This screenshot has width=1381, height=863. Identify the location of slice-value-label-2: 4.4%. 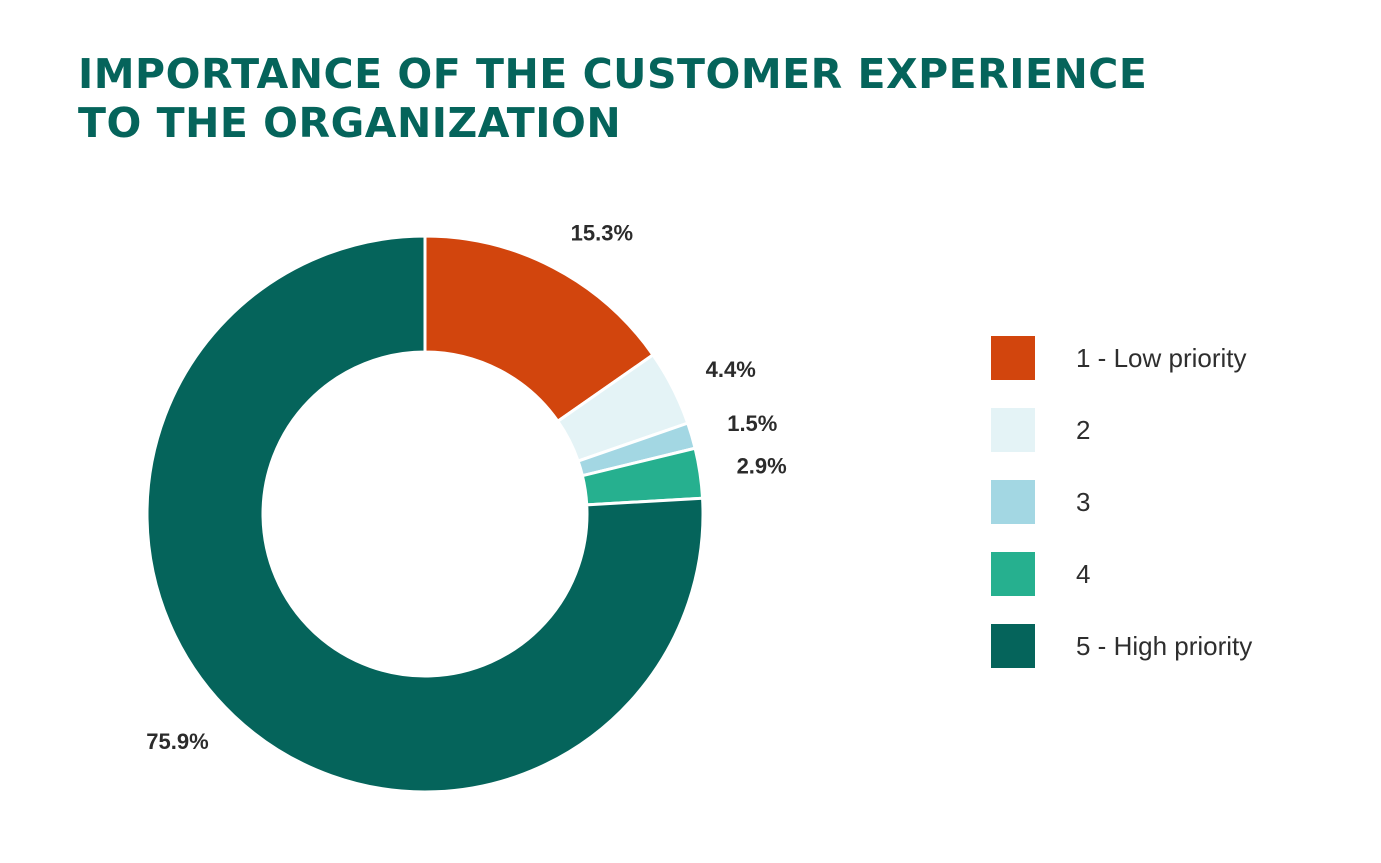
(731, 369).